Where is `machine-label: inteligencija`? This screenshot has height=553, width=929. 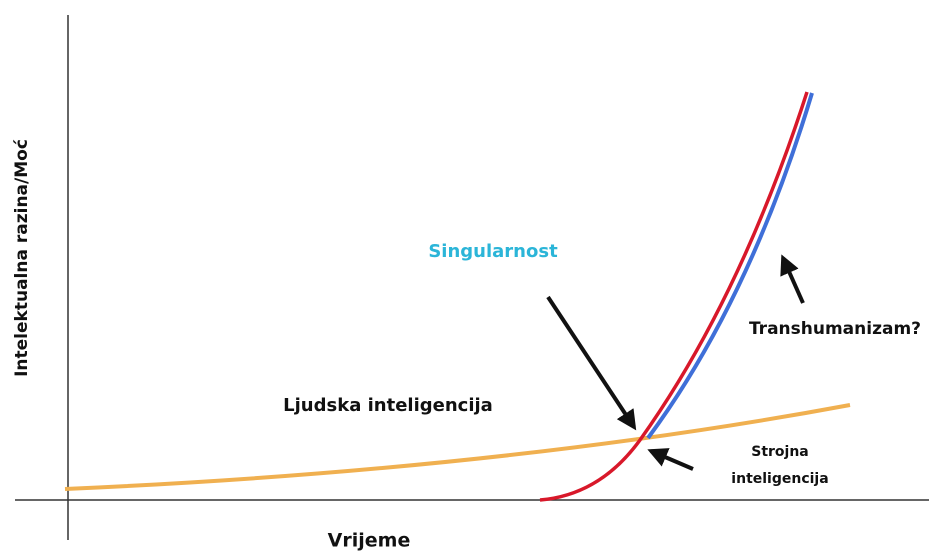
machine-label: inteligencija is located at coordinates (779, 479).